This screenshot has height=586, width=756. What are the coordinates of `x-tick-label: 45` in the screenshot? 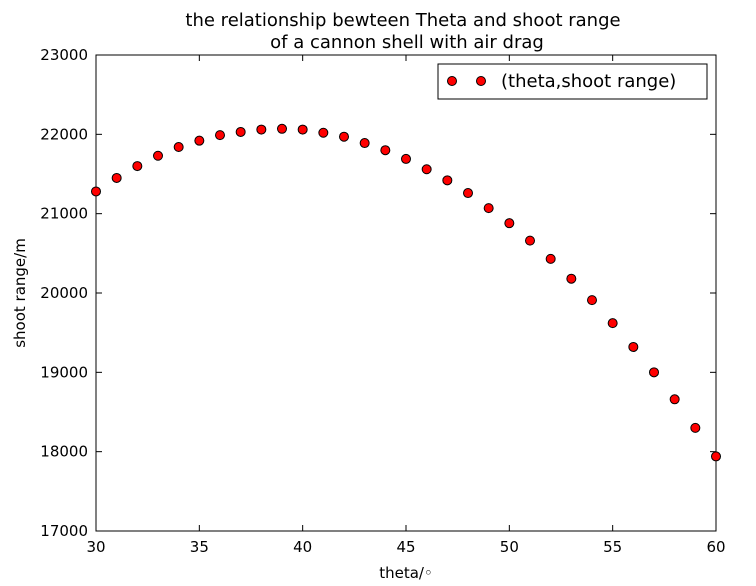 It's located at (405, 547).